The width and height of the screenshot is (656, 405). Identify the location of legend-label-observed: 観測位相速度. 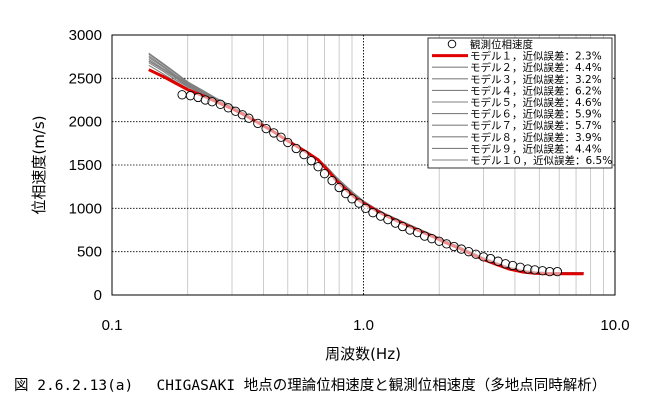
(501, 44).